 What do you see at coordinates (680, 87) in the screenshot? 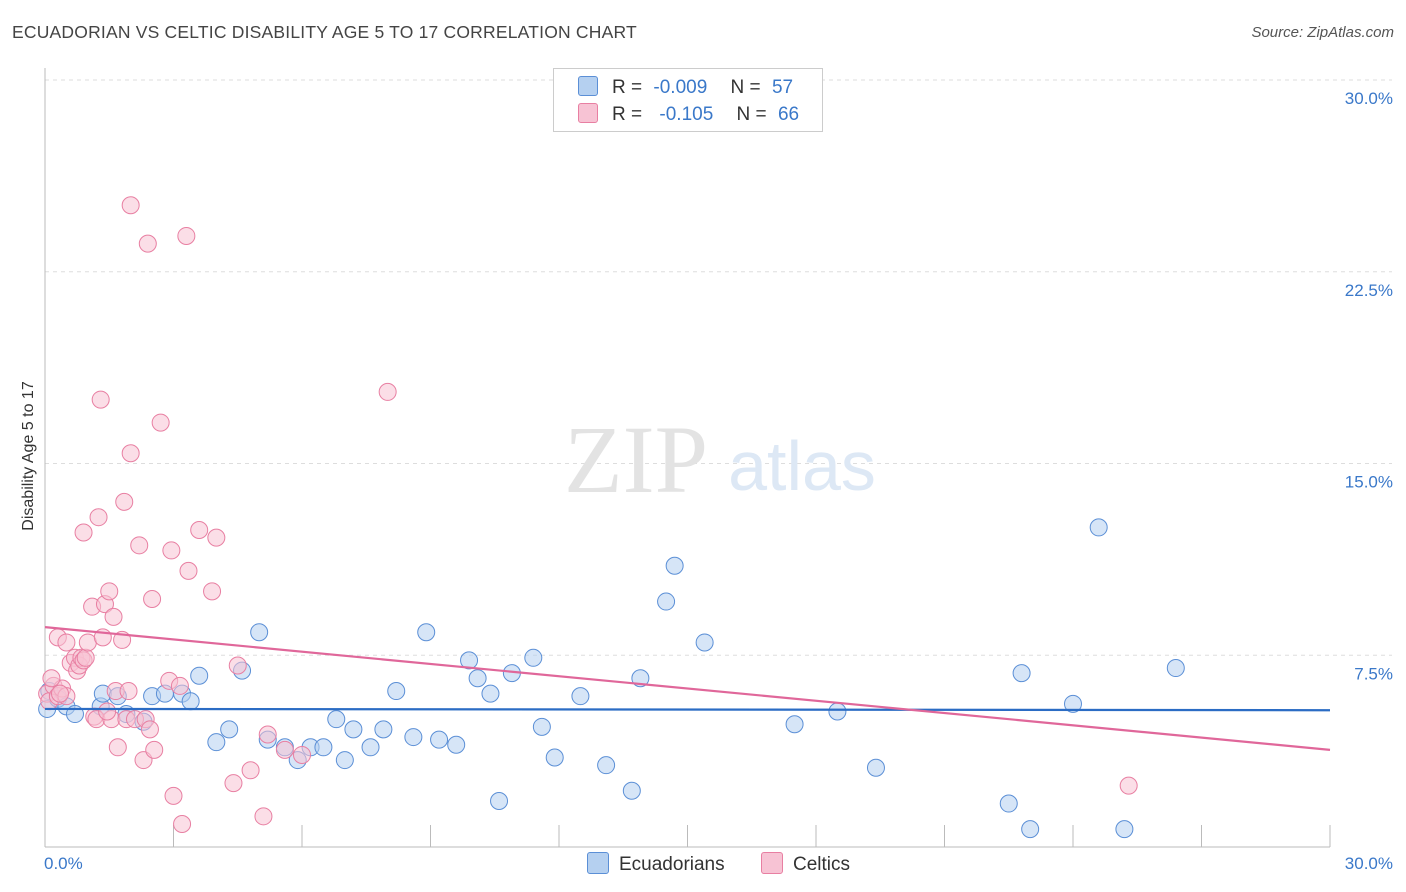
I see `legend-r-value-ecuadorians: -0.009` at bounding box center [680, 87].